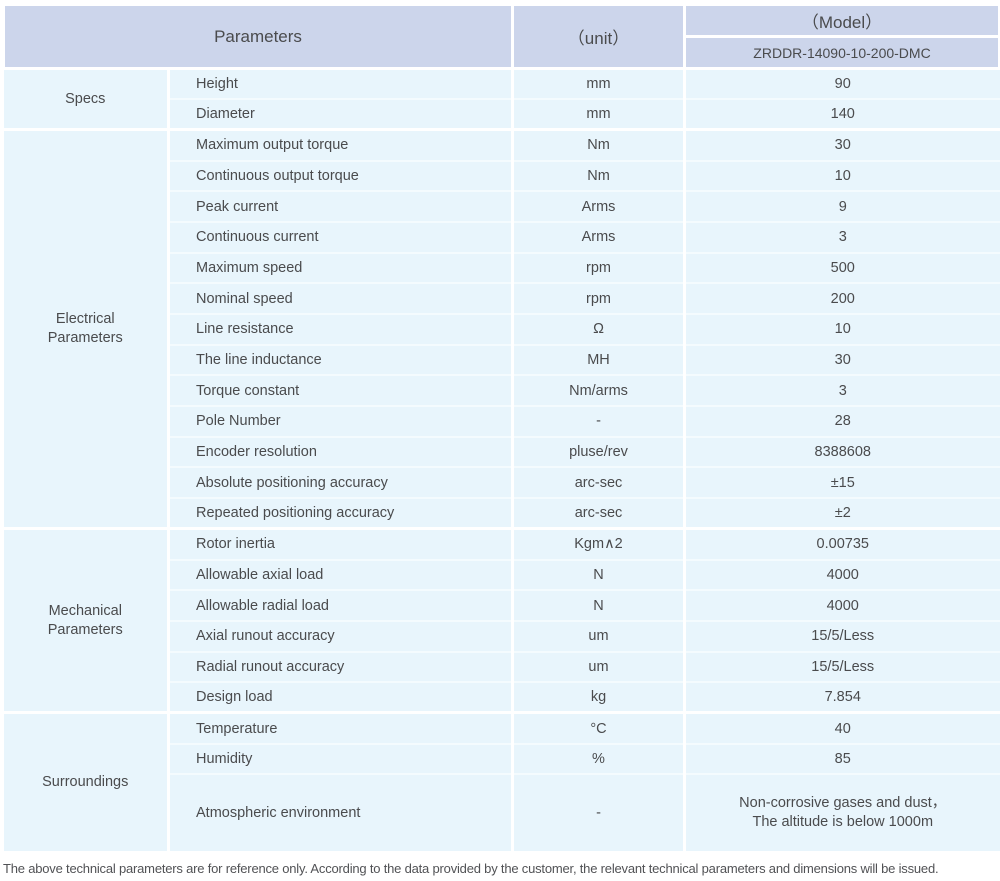  Describe the element at coordinates (340, 482) in the screenshot. I see `param-name-cell: Absolute positioning accuracy` at that location.